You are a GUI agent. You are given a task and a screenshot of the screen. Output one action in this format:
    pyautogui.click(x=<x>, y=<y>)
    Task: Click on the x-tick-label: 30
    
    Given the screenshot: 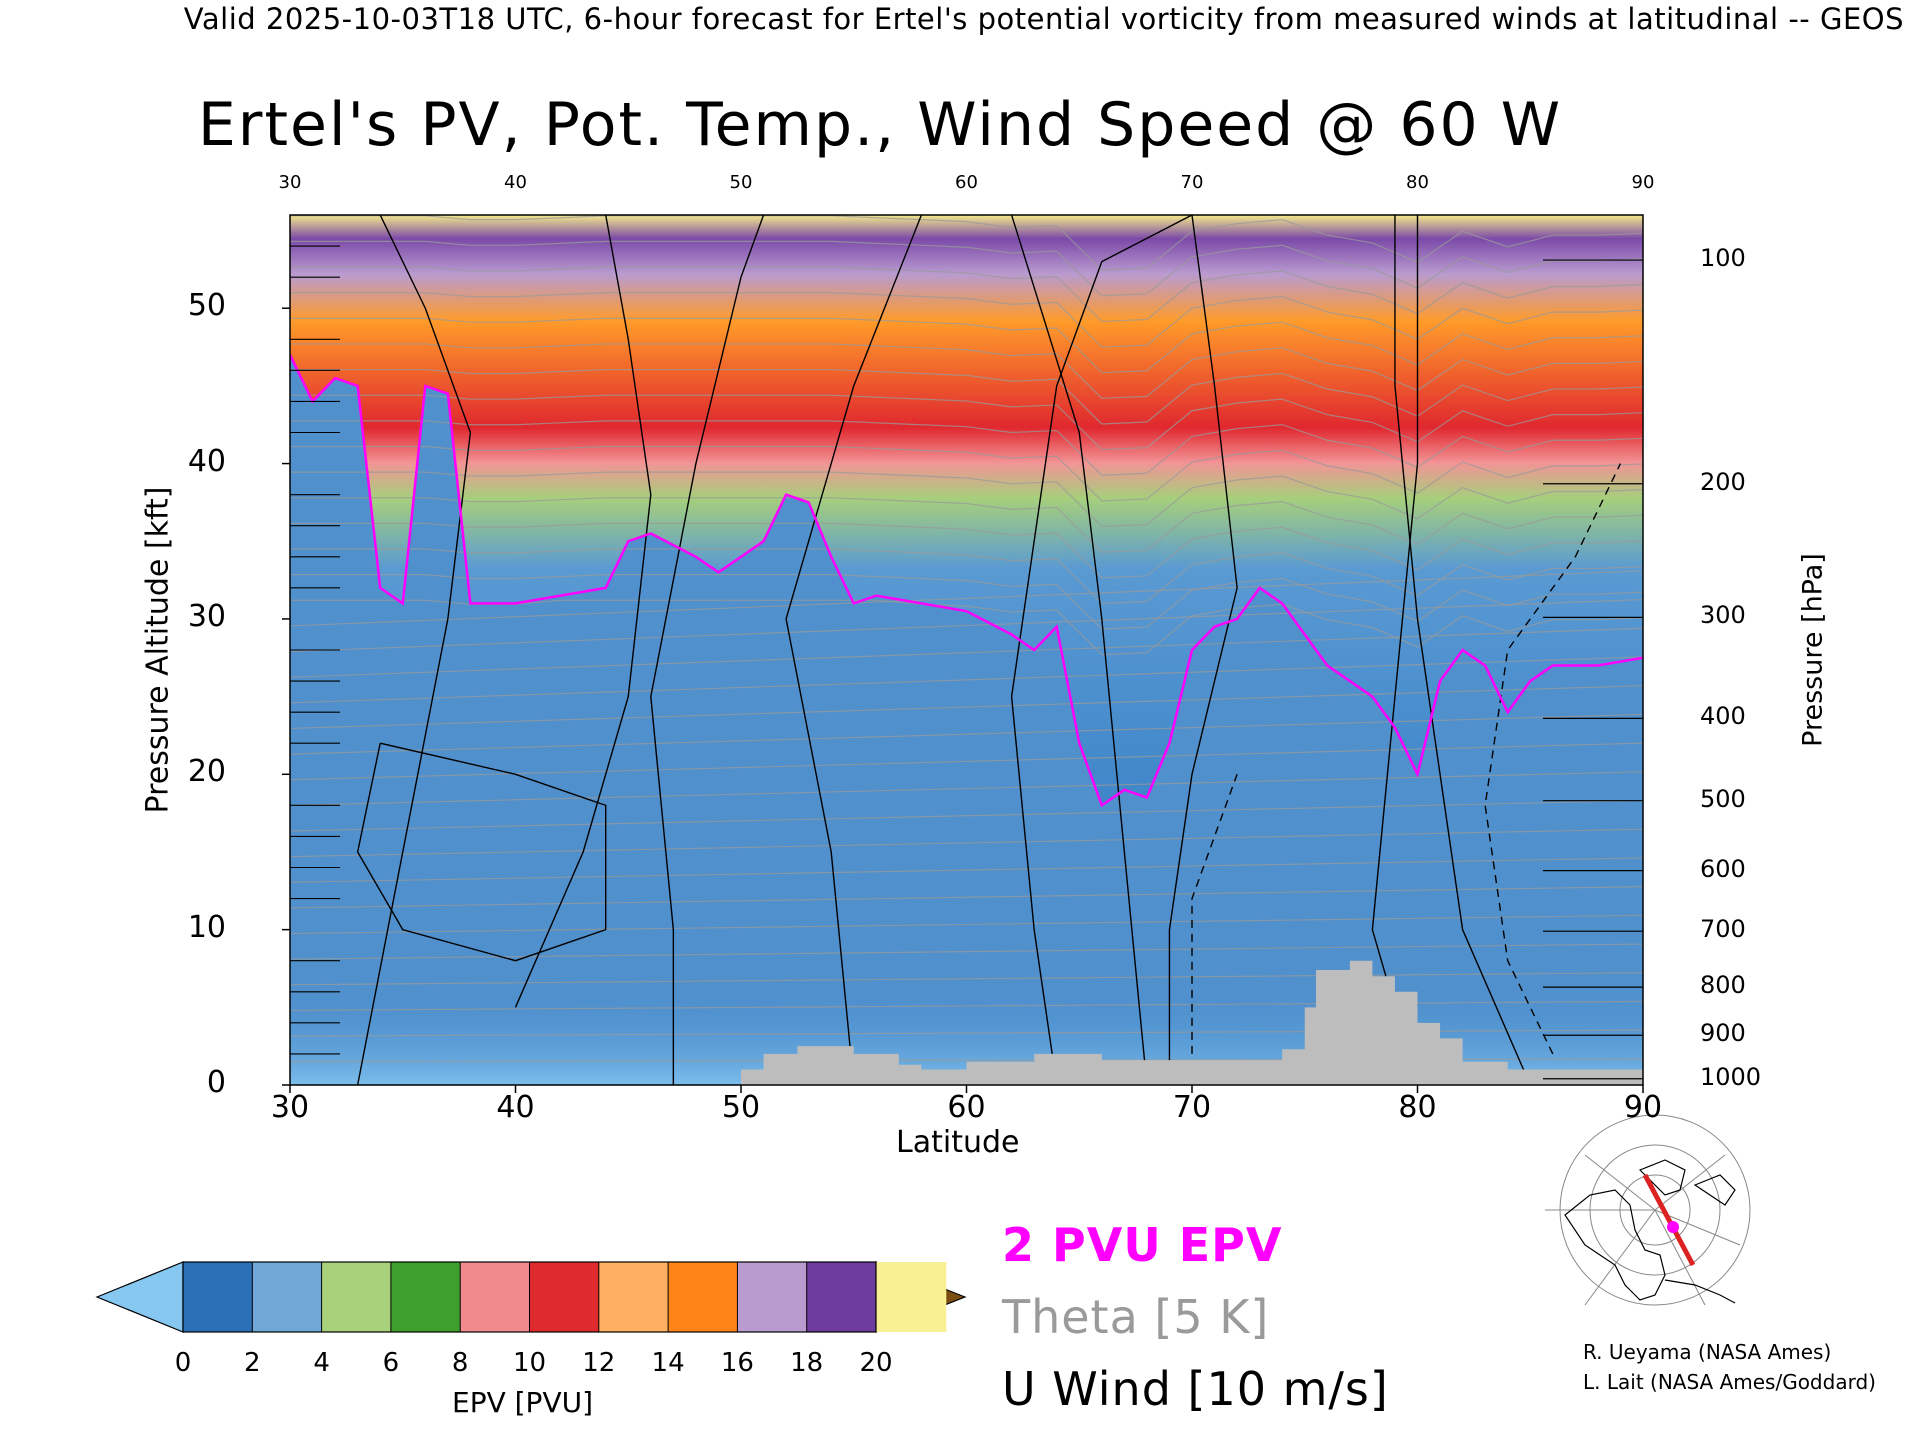 What is the action you would take?
    pyautogui.click(x=290, y=1107)
    